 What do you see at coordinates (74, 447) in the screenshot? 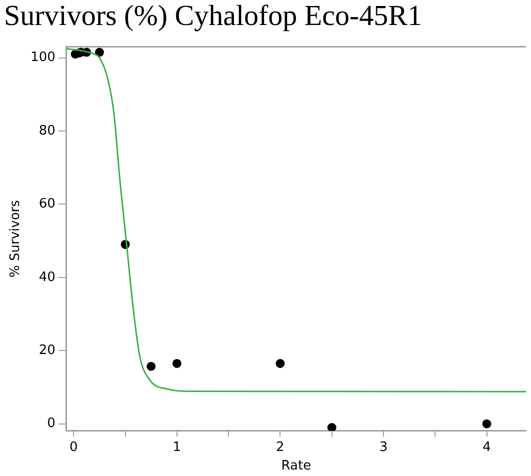
I see `x-tick-label: 0` at bounding box center [74, 447].